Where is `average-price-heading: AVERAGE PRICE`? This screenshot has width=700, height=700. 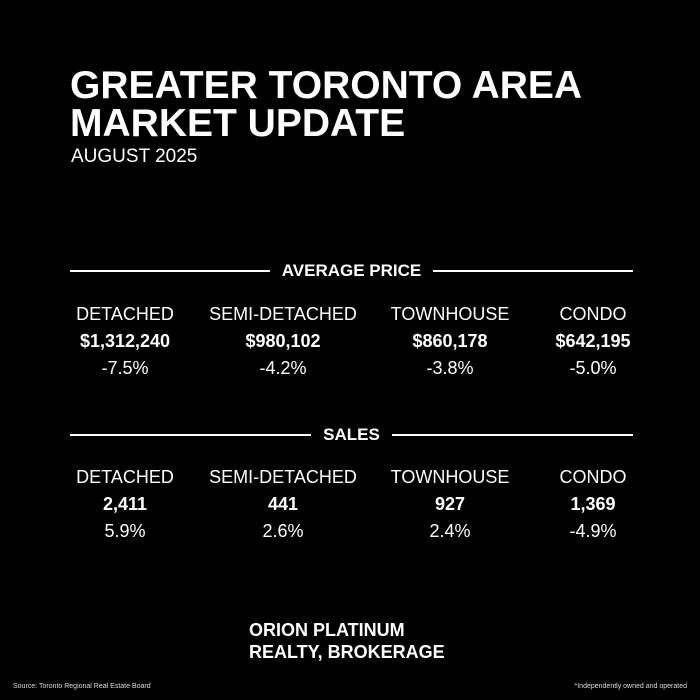
average-price-heading: AVERAGE PRICE is located at coordinates (351, 271).